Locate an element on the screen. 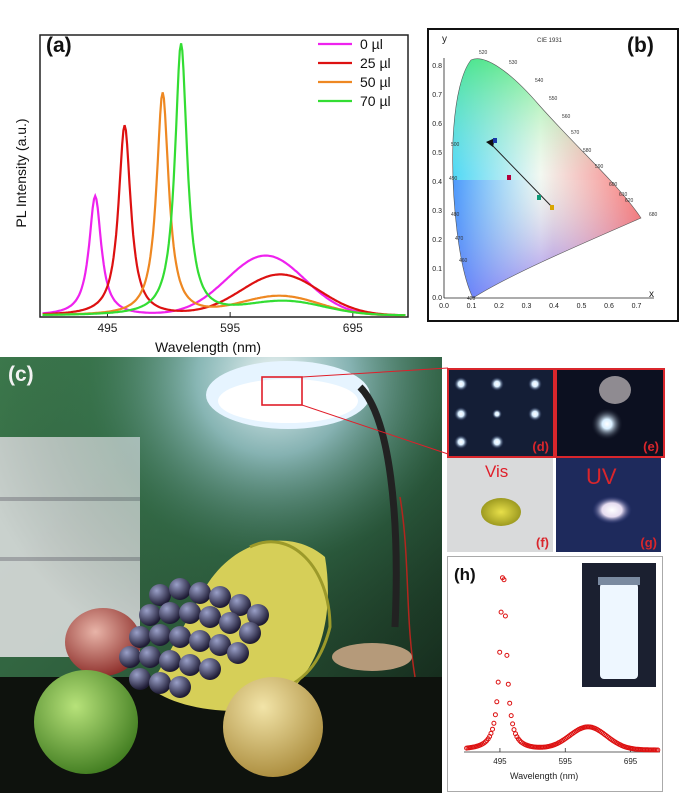  panel-label-e: (e) is located at coordinates (651, 446).